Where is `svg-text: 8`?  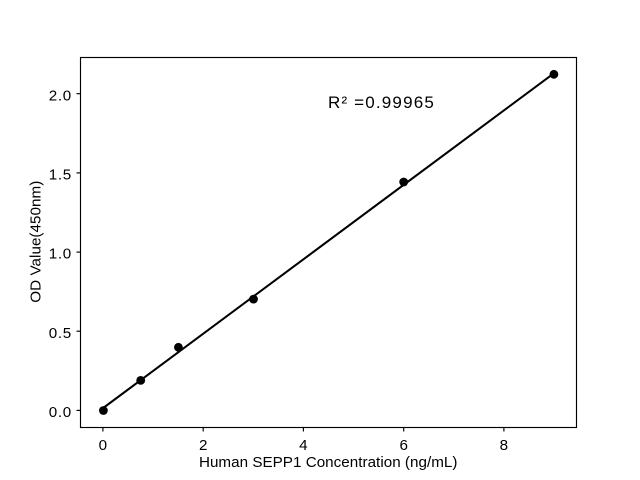 svg-text: 8 is located at coordinates (504, 445).